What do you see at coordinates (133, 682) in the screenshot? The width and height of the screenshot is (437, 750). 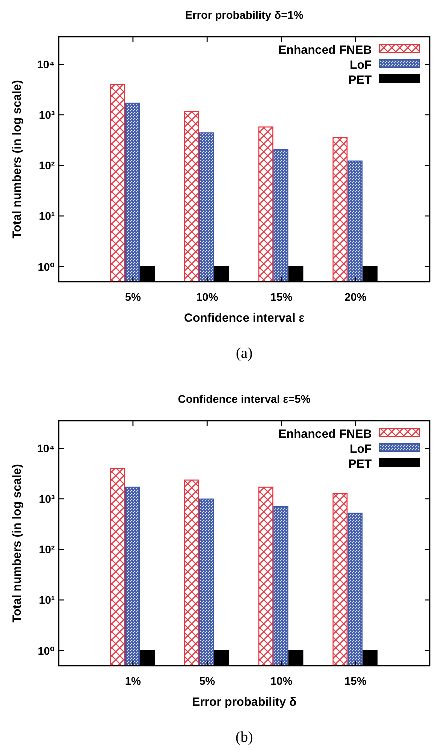 I see `x-tick-label: 1%` at bounding box center [133, 682].